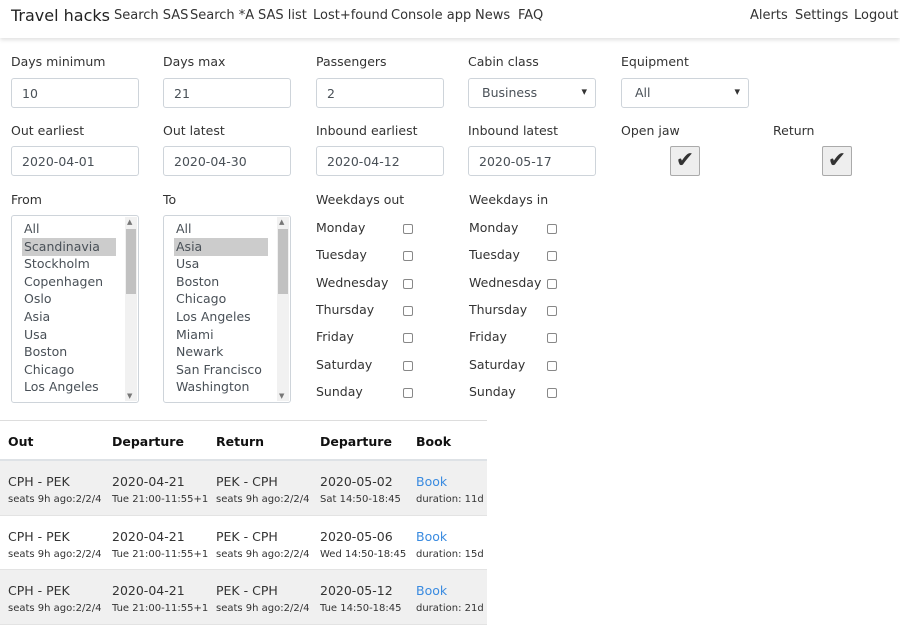  What do you see at coordinates (341, 227) in the screenshot?
I see `weekday-out-label: Monday` at bounding box center [341, 227].